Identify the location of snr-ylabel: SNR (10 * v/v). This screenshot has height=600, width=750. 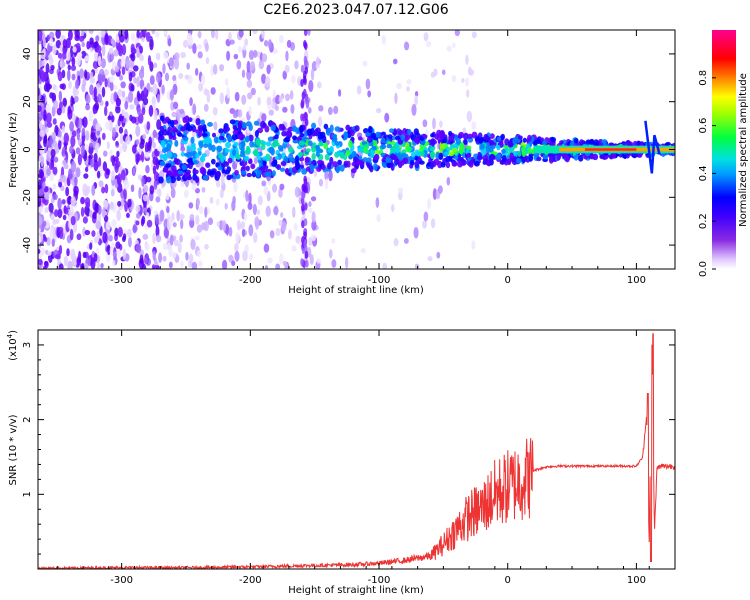
(13, 449).